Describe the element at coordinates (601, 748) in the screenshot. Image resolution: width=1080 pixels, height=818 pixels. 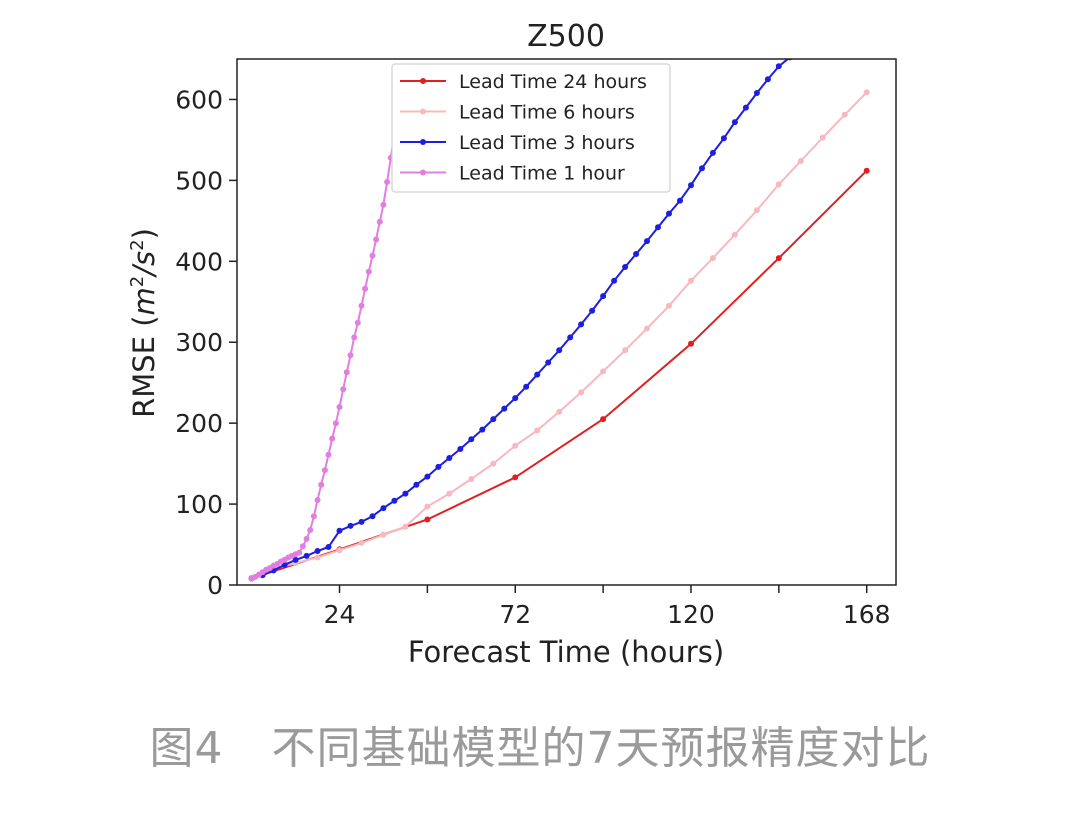
I see `figure-caption-text: 不同基础模型的7天预报精度对比` at that location.